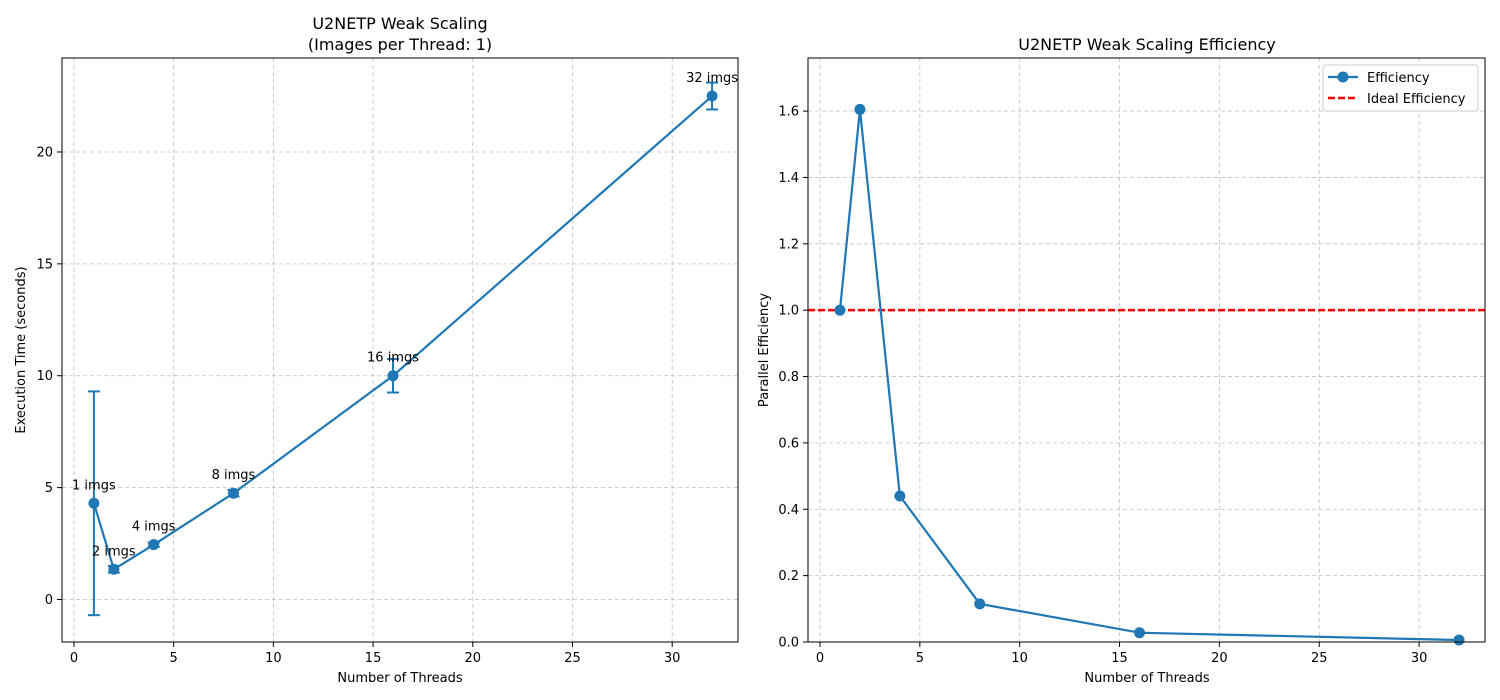 This screenshot has width=1500, height=700. What do you see at coordinates (154, 527) in the screenshot?
I see `data-label: 4 imgs` at bounding box center [154, 527].